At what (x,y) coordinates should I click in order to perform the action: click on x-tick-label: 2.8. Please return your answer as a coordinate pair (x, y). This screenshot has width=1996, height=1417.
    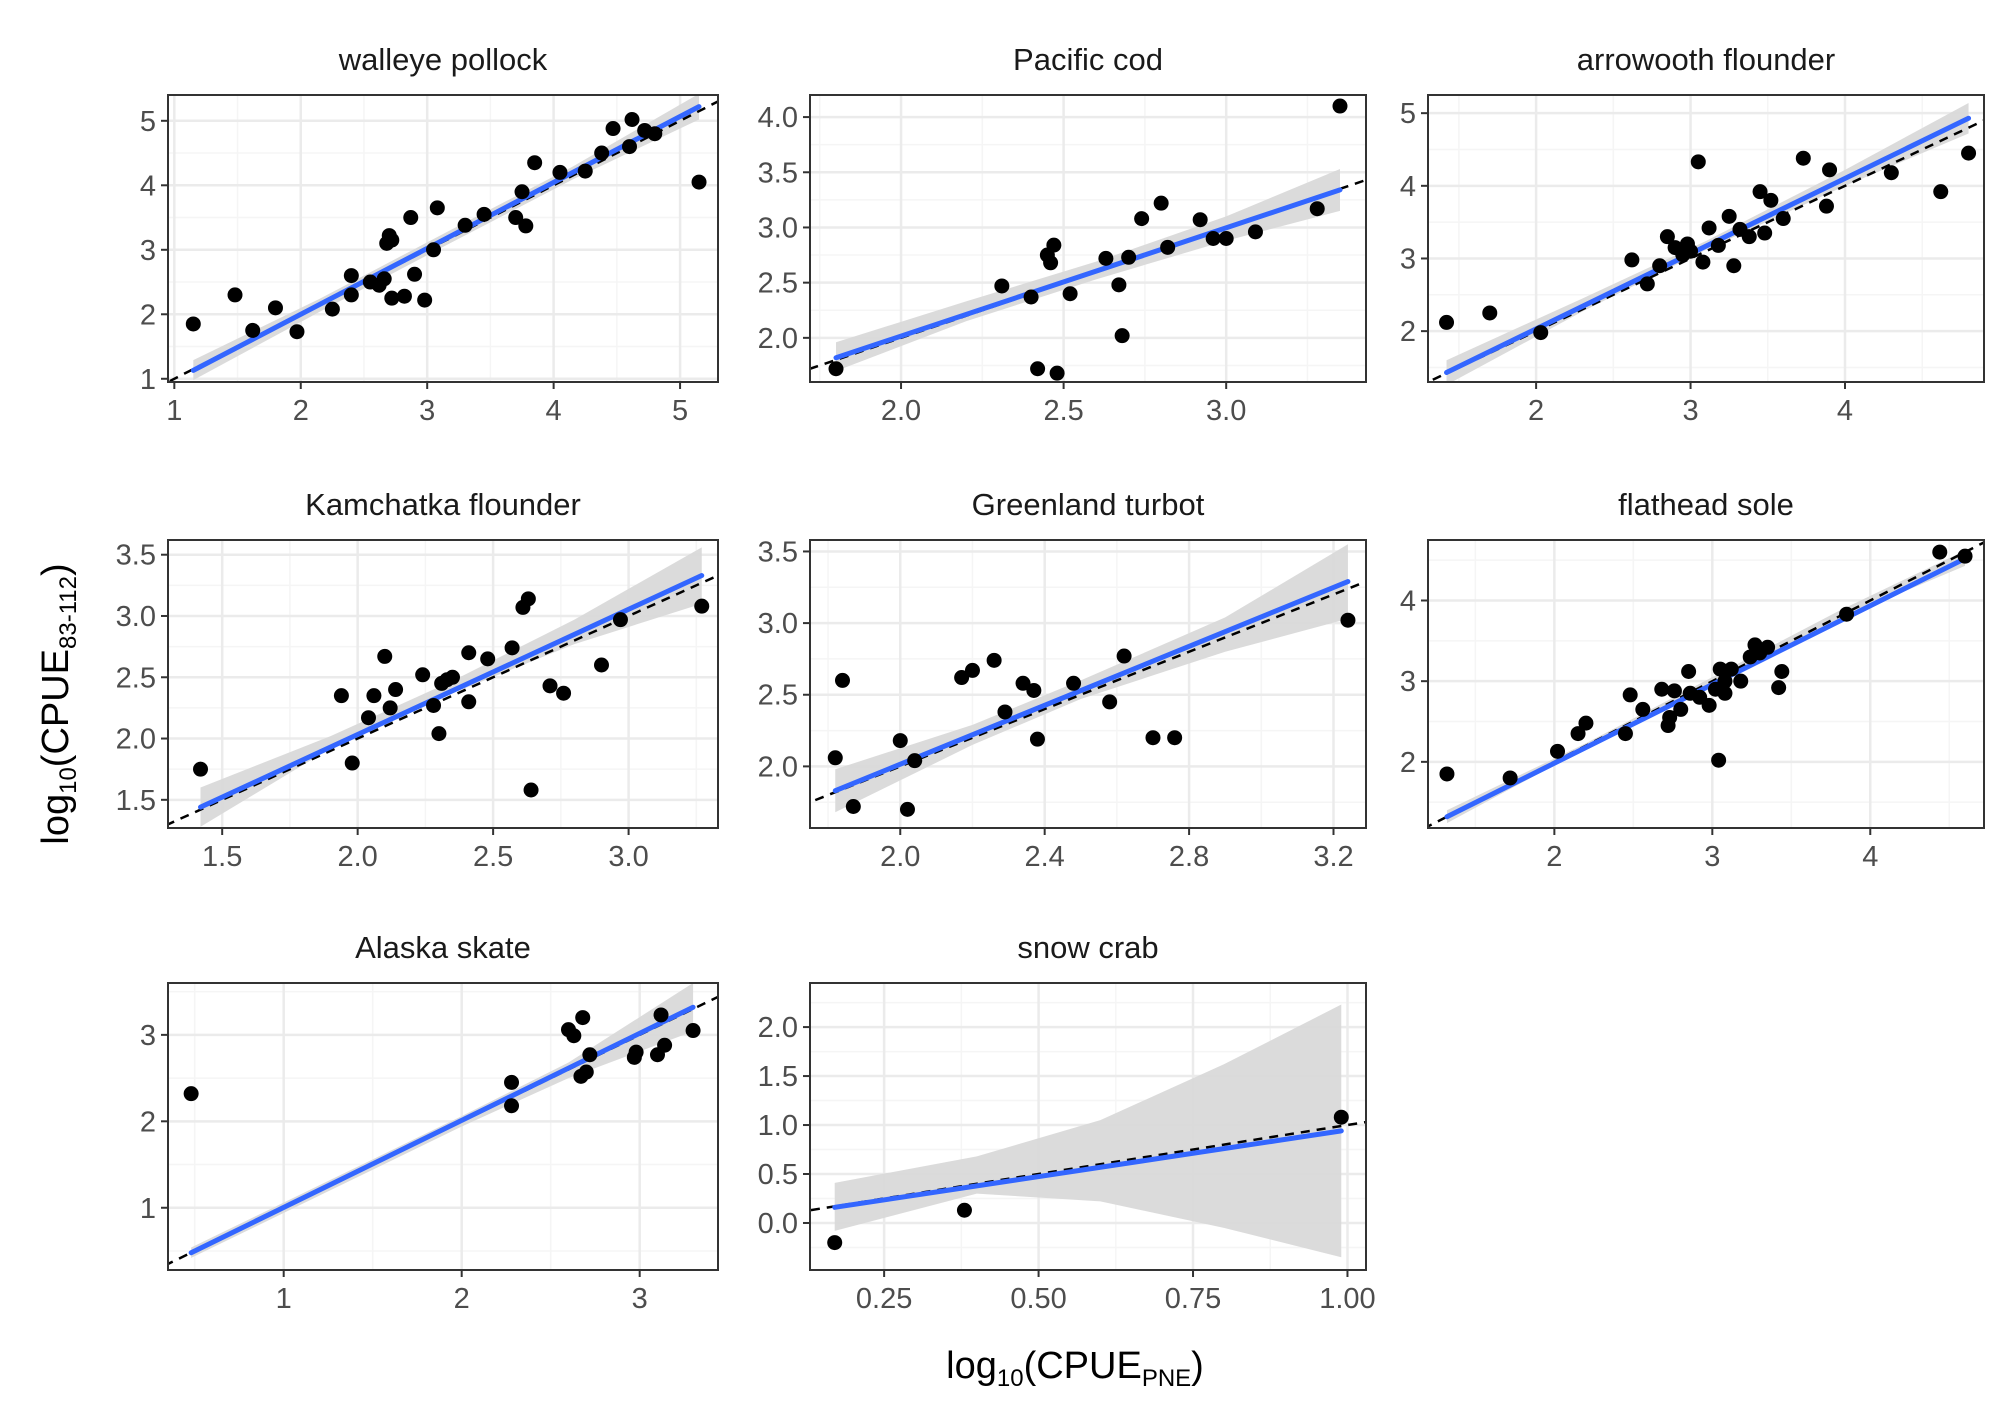
    Looking at the image, I should click on (1189, 857).